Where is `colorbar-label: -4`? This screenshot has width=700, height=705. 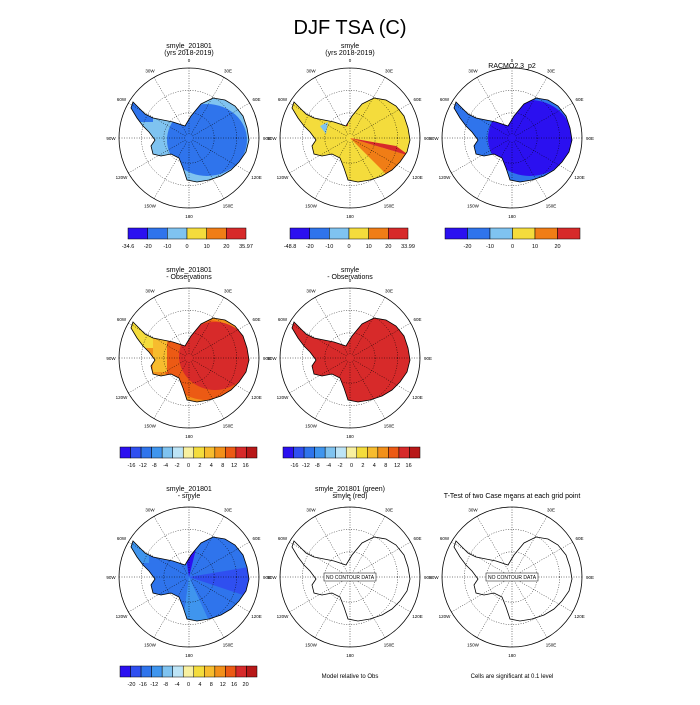 colorbar-label: -4 is located at coordinates (165, 466).